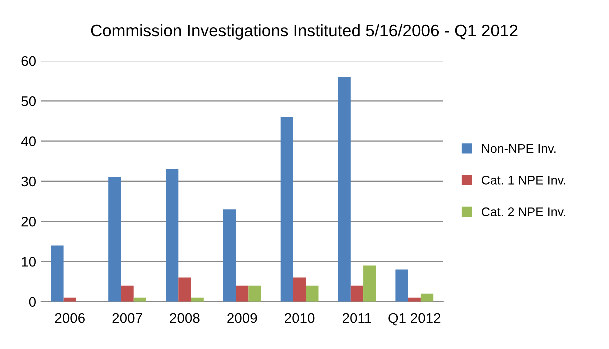  Describe the element at coordinates (185, 318) in the screenshot. I see `x-tick-label: 2008` at that location.